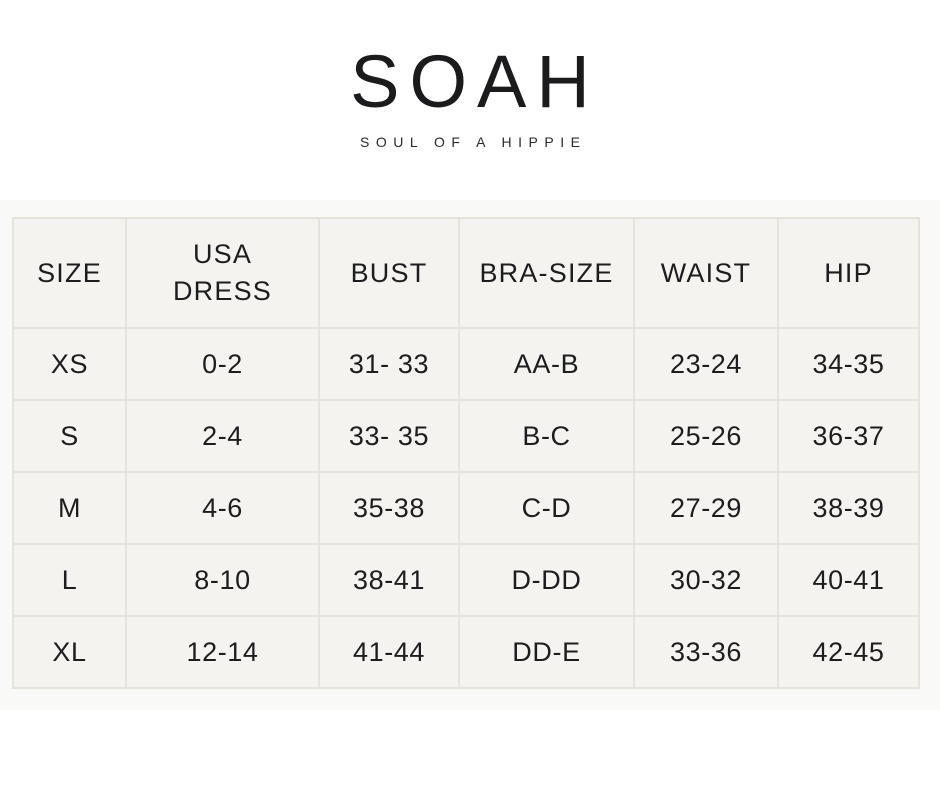 The image size is (940, 788). What do you see at coordinates (389, 508) in the screenshot?
I see `measurement-cell: 35-38` at bounding box center [389, 508].